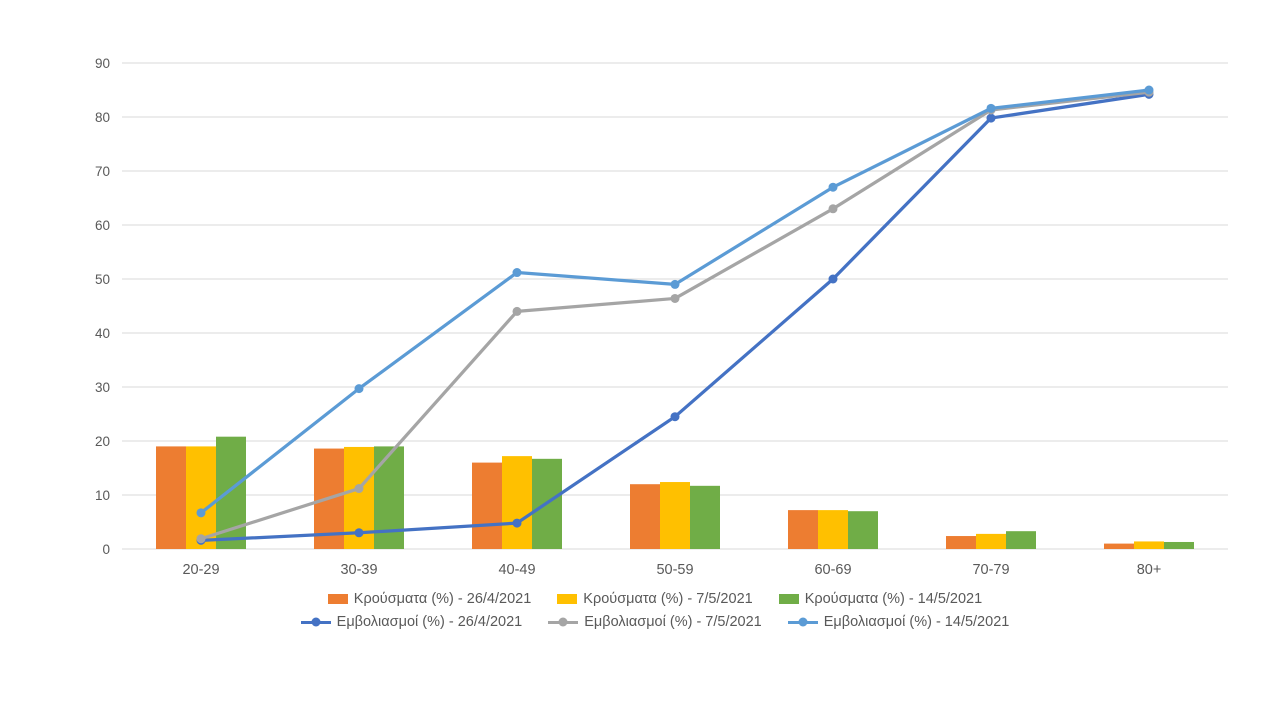  I want to click on legend-item: Κρούσματα (%) - 26/4/2021, so click(429, 599).